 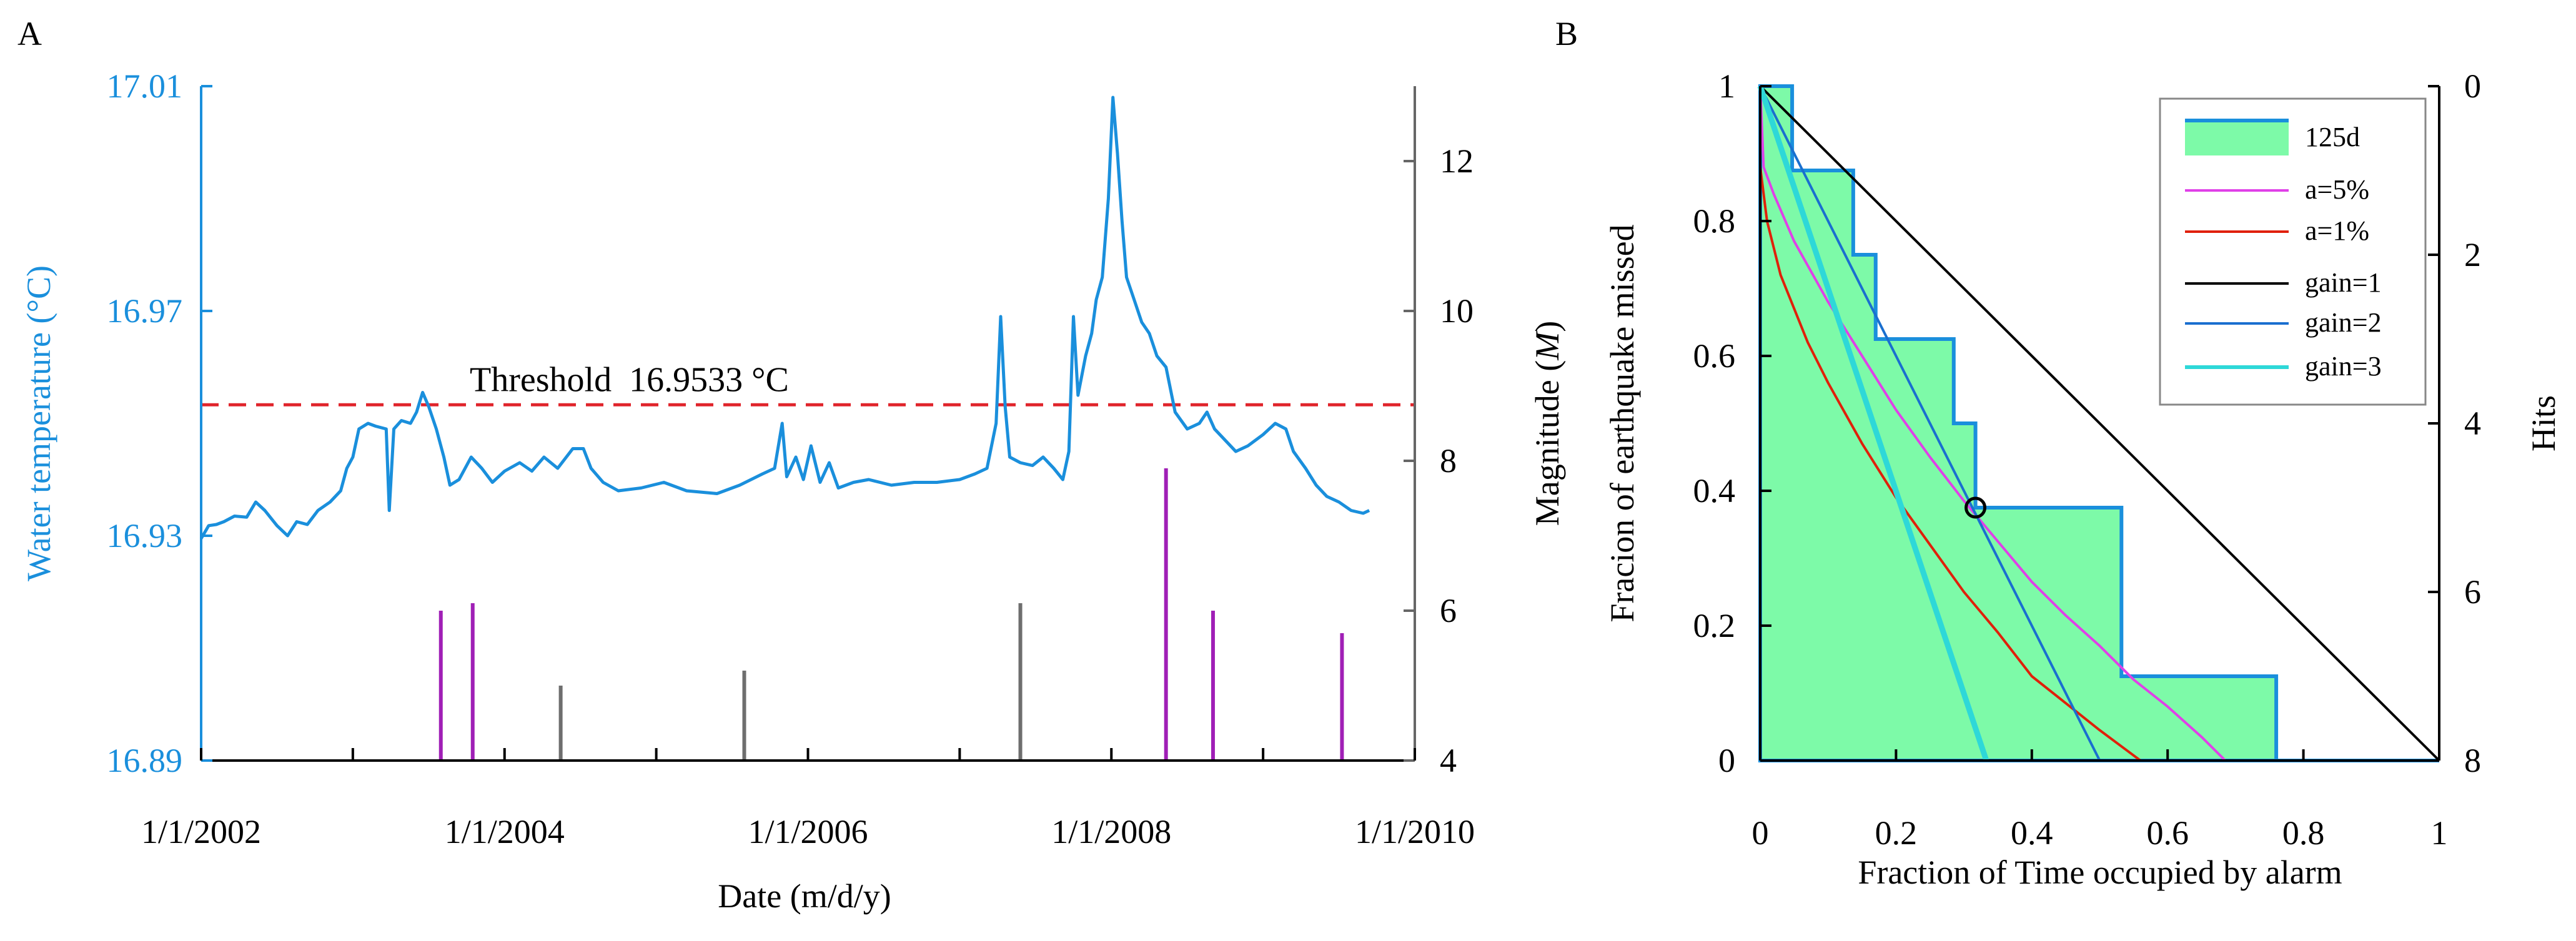 I want to click on panel-a-label: A, so click(x=29, y=33).